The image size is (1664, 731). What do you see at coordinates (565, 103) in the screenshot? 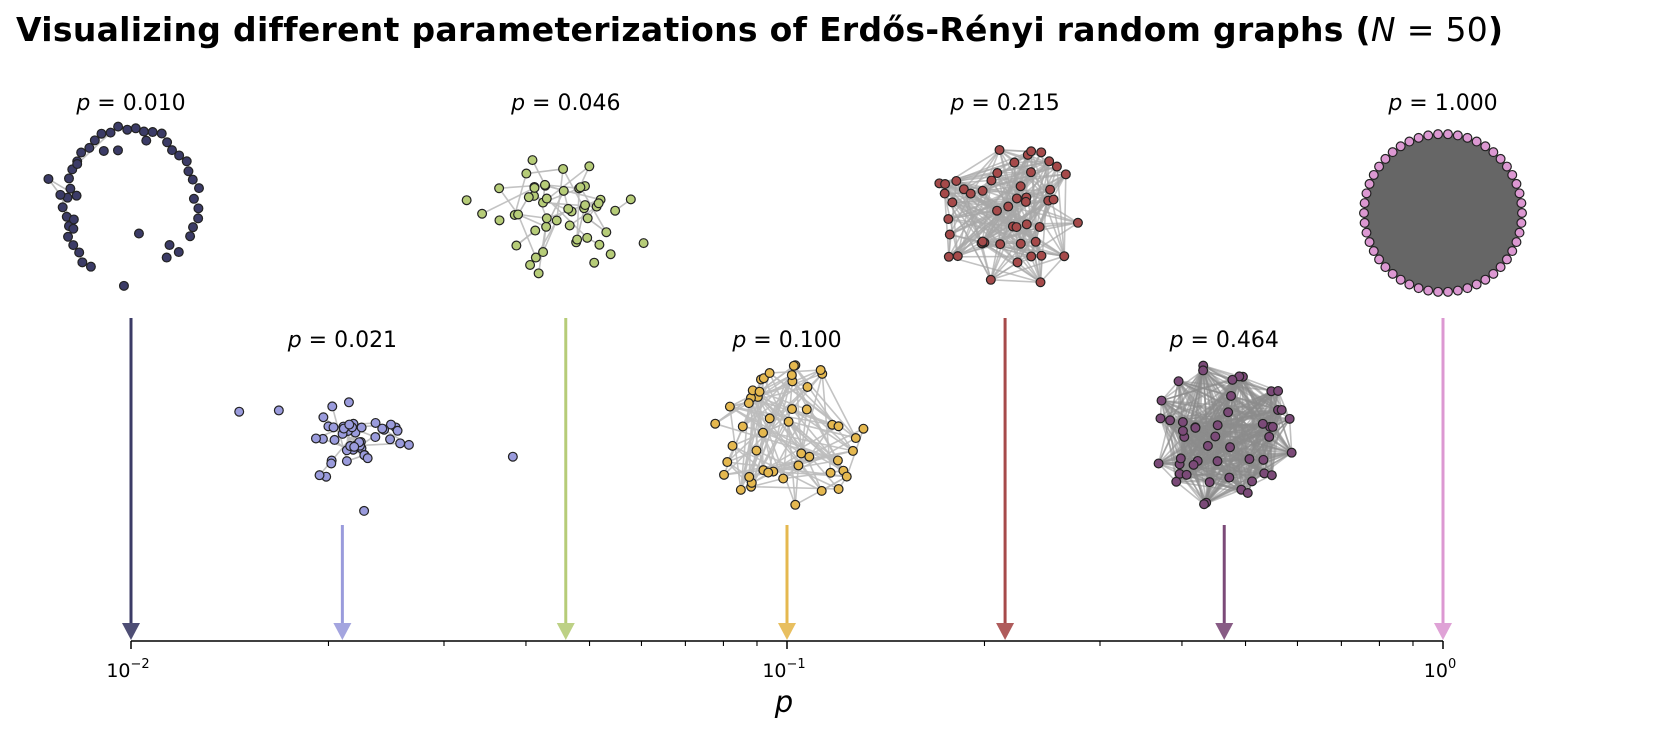
I see `graph-label: p = 0.046` at bounding box center [565, 103].